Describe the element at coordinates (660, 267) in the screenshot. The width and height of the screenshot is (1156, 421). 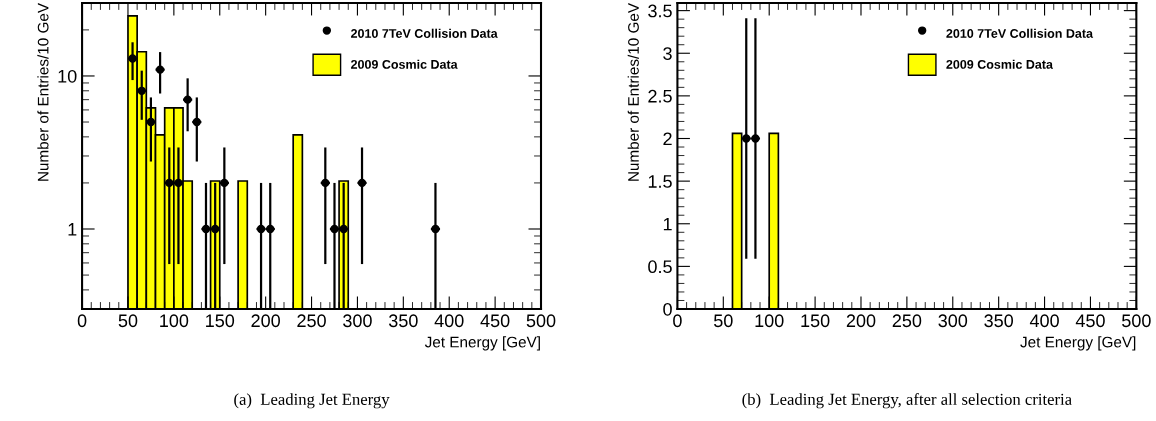
I see `y-tick-label: 0.5` at that location.